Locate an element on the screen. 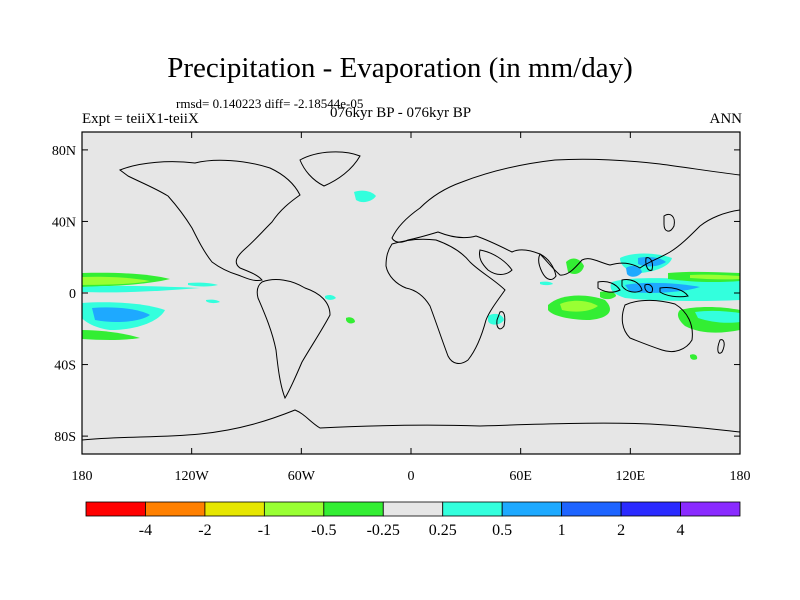  lat-tick-label: 80N is located at coordinates (64, 151).